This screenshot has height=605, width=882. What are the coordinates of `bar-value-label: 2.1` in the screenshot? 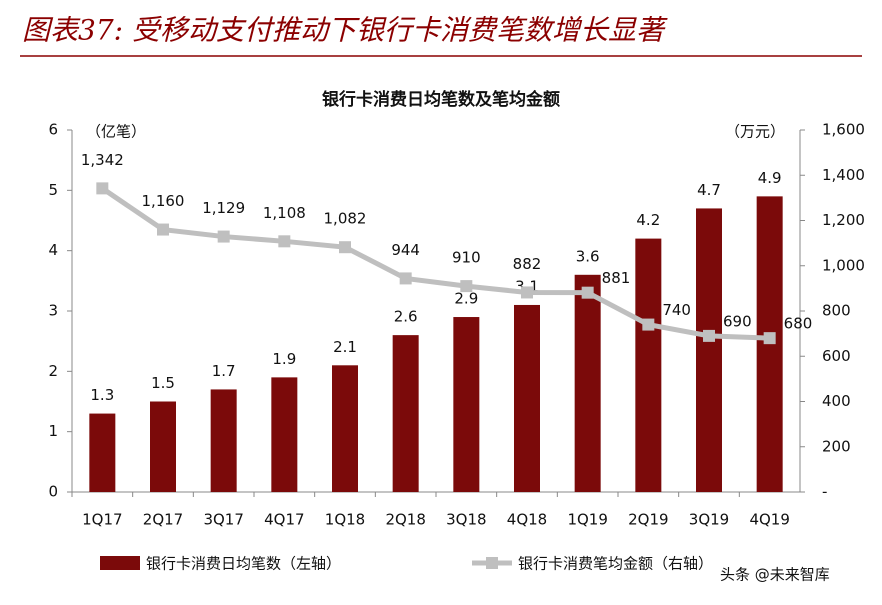 It's located at (345, 347).